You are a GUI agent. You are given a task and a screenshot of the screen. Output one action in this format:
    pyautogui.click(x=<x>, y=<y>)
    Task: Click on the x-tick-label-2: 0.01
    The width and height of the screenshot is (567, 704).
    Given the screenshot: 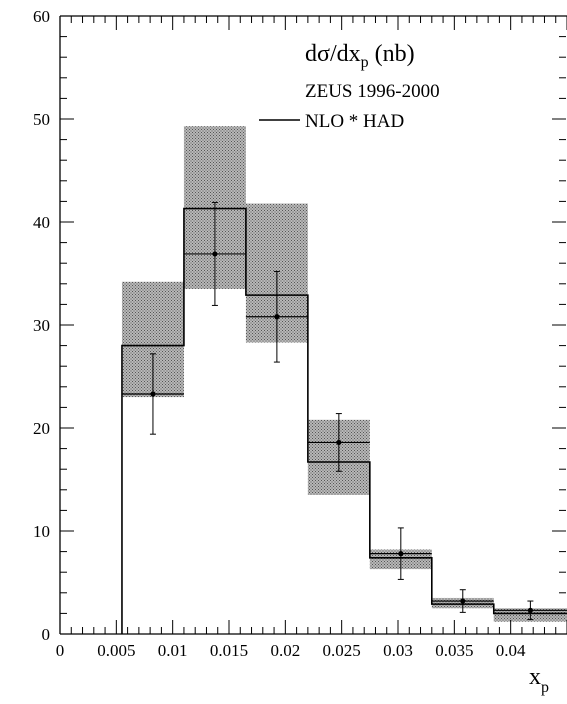 What is the action you would take?
    pyautogui.click(x=173, y=650)
    